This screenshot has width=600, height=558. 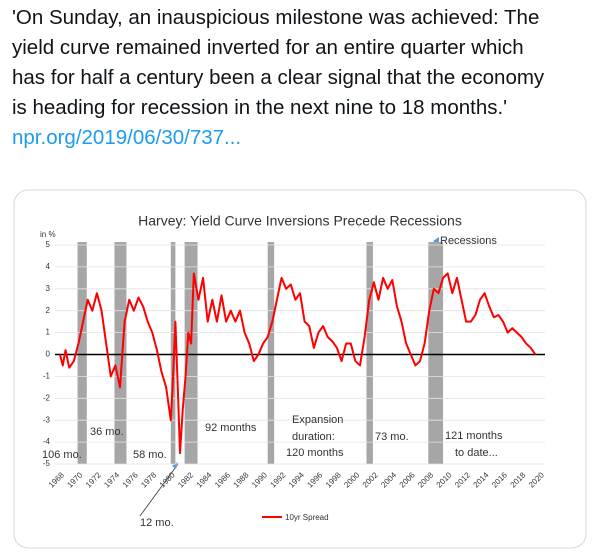 What do you see at coordinates (48, 244) in the screenshot?
I see `y-tick-label: 5` at bounding box center [48, 244].